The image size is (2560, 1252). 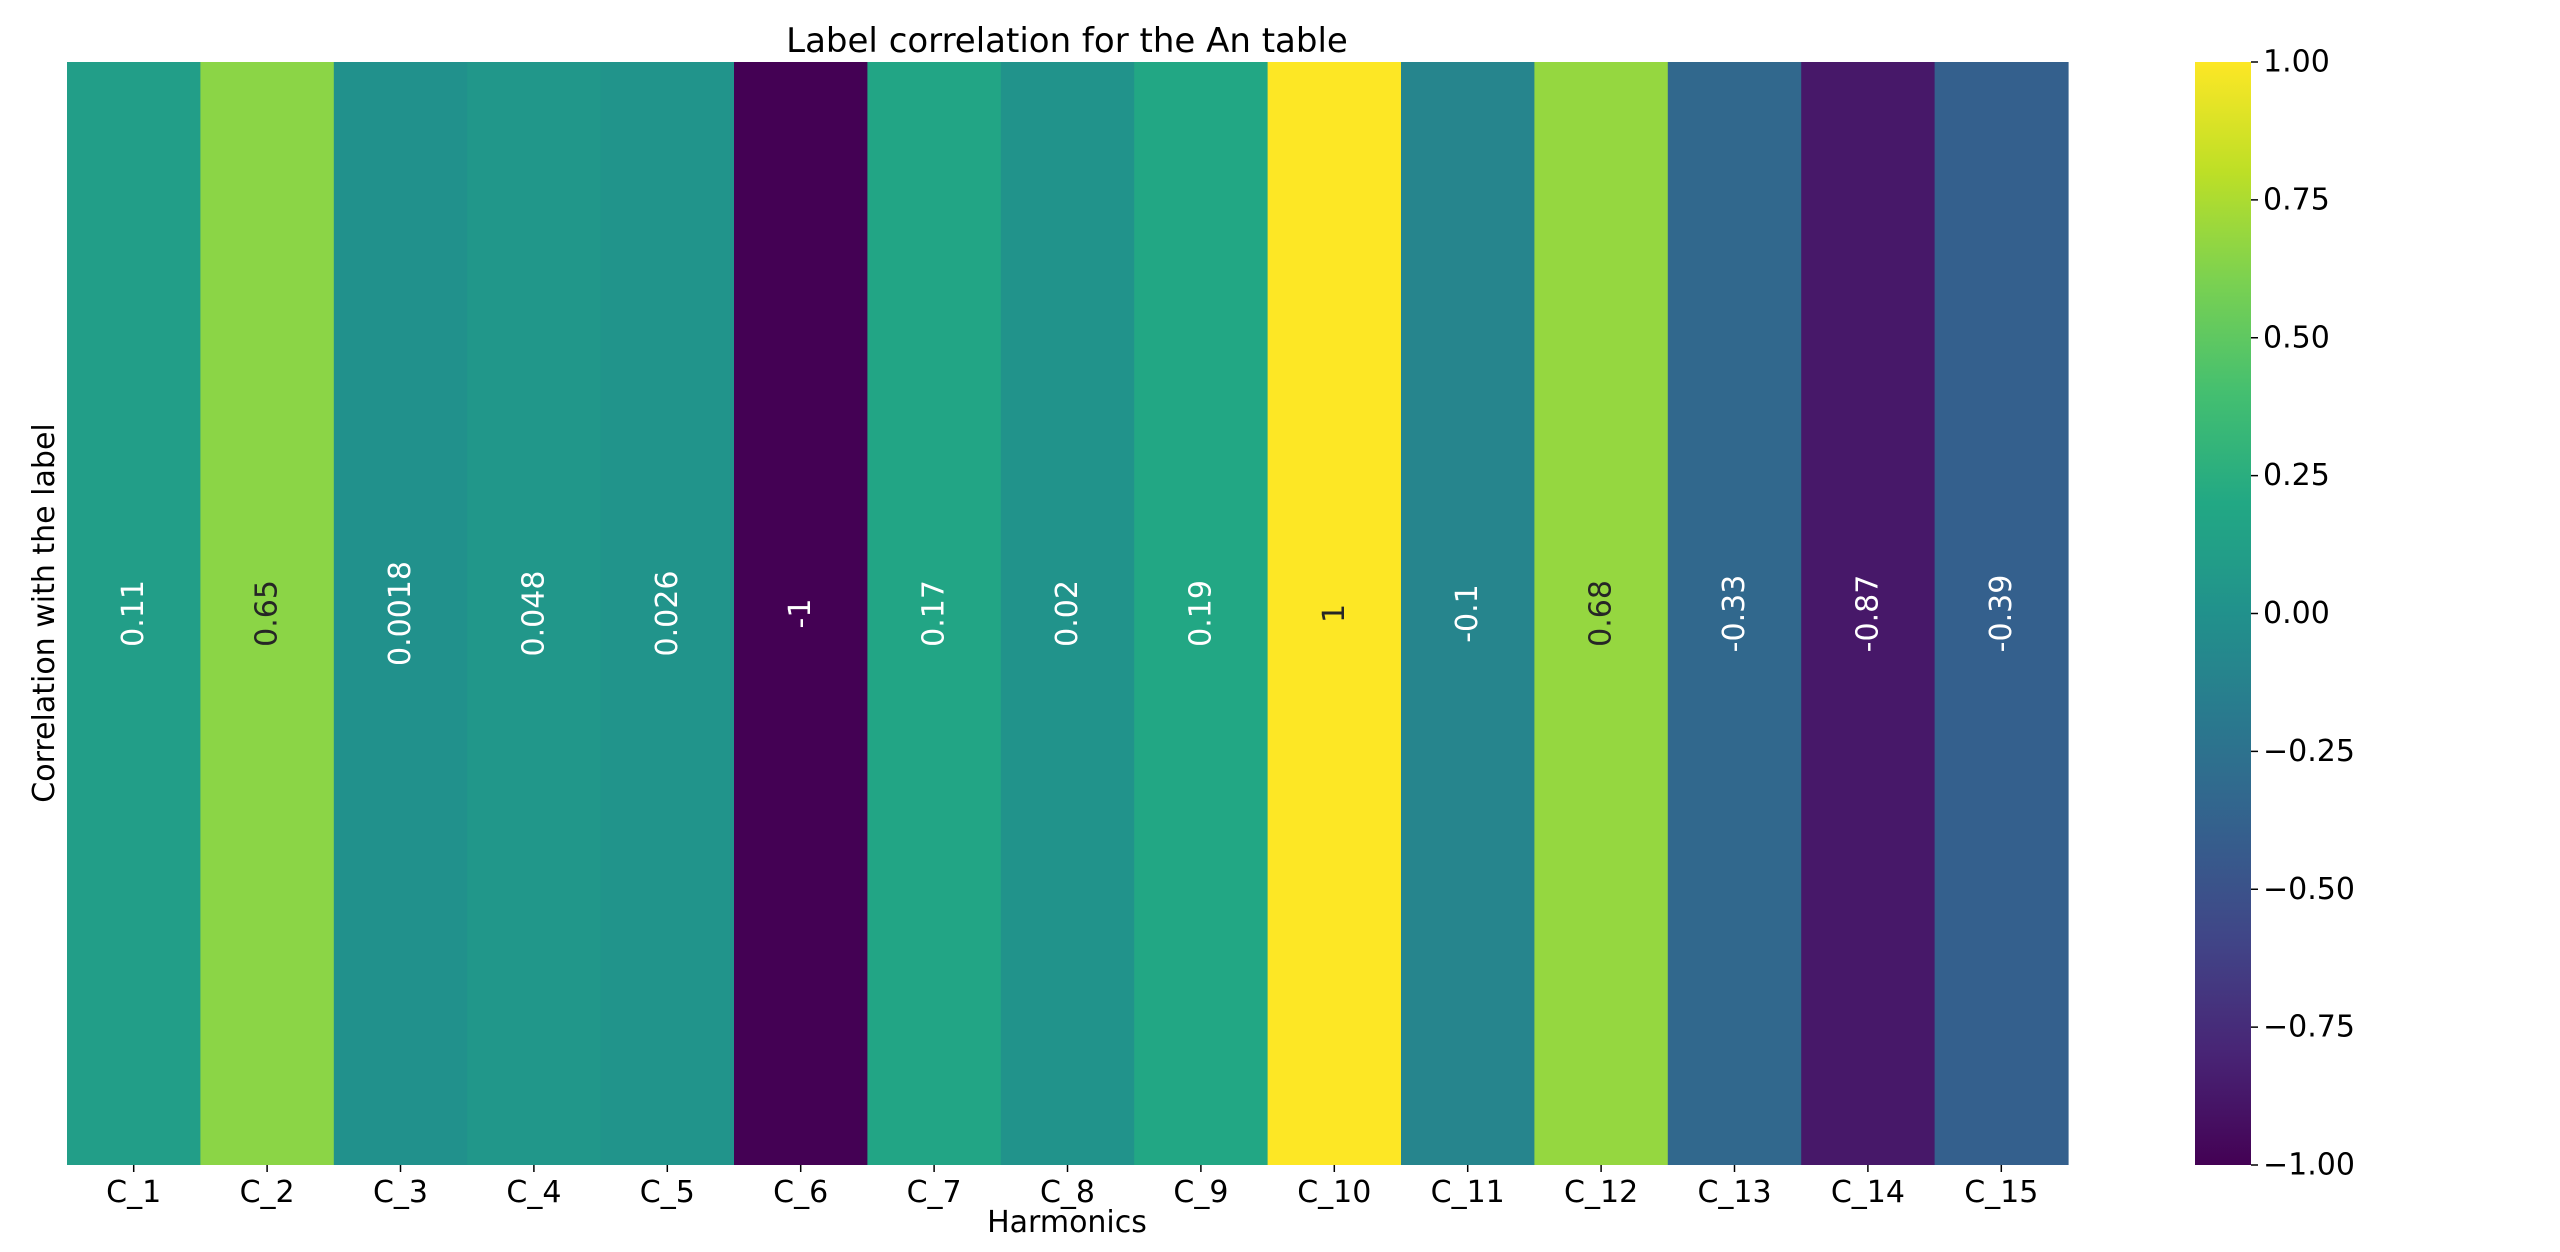 I want to click on x-tick-label-1: C_1, so click(x=133, y=1192).